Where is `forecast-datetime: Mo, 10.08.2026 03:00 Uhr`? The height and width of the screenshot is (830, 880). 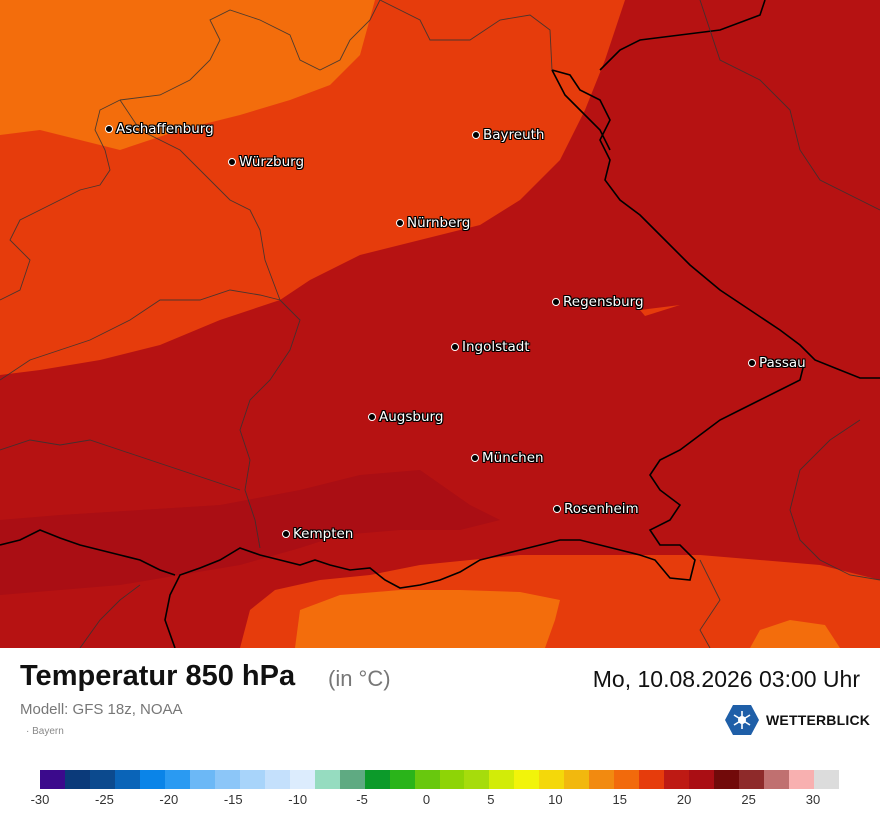 forecast-datetime: Mo, 10.08.2026 03:00 Uhr is located at coordinates (726, 679).